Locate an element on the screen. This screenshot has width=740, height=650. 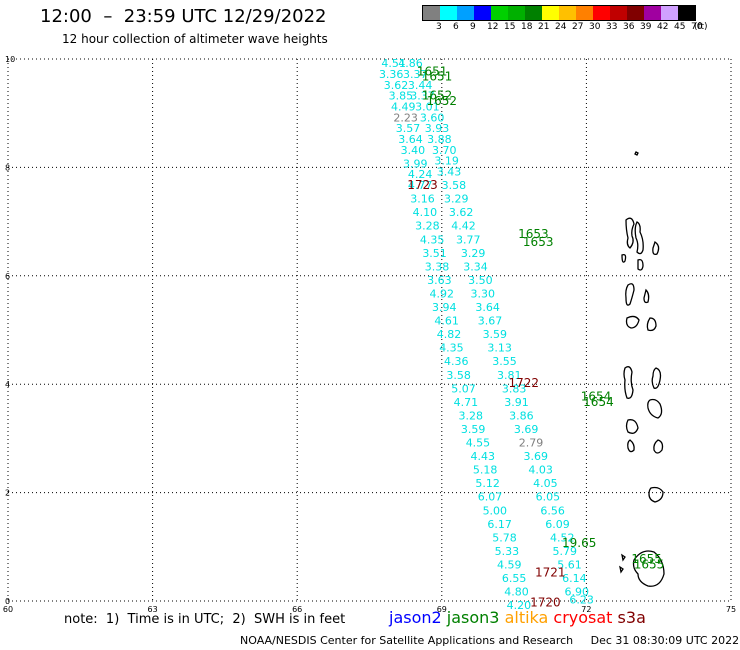
color-scale-tick: 18 is located at coordinates (527, 27).